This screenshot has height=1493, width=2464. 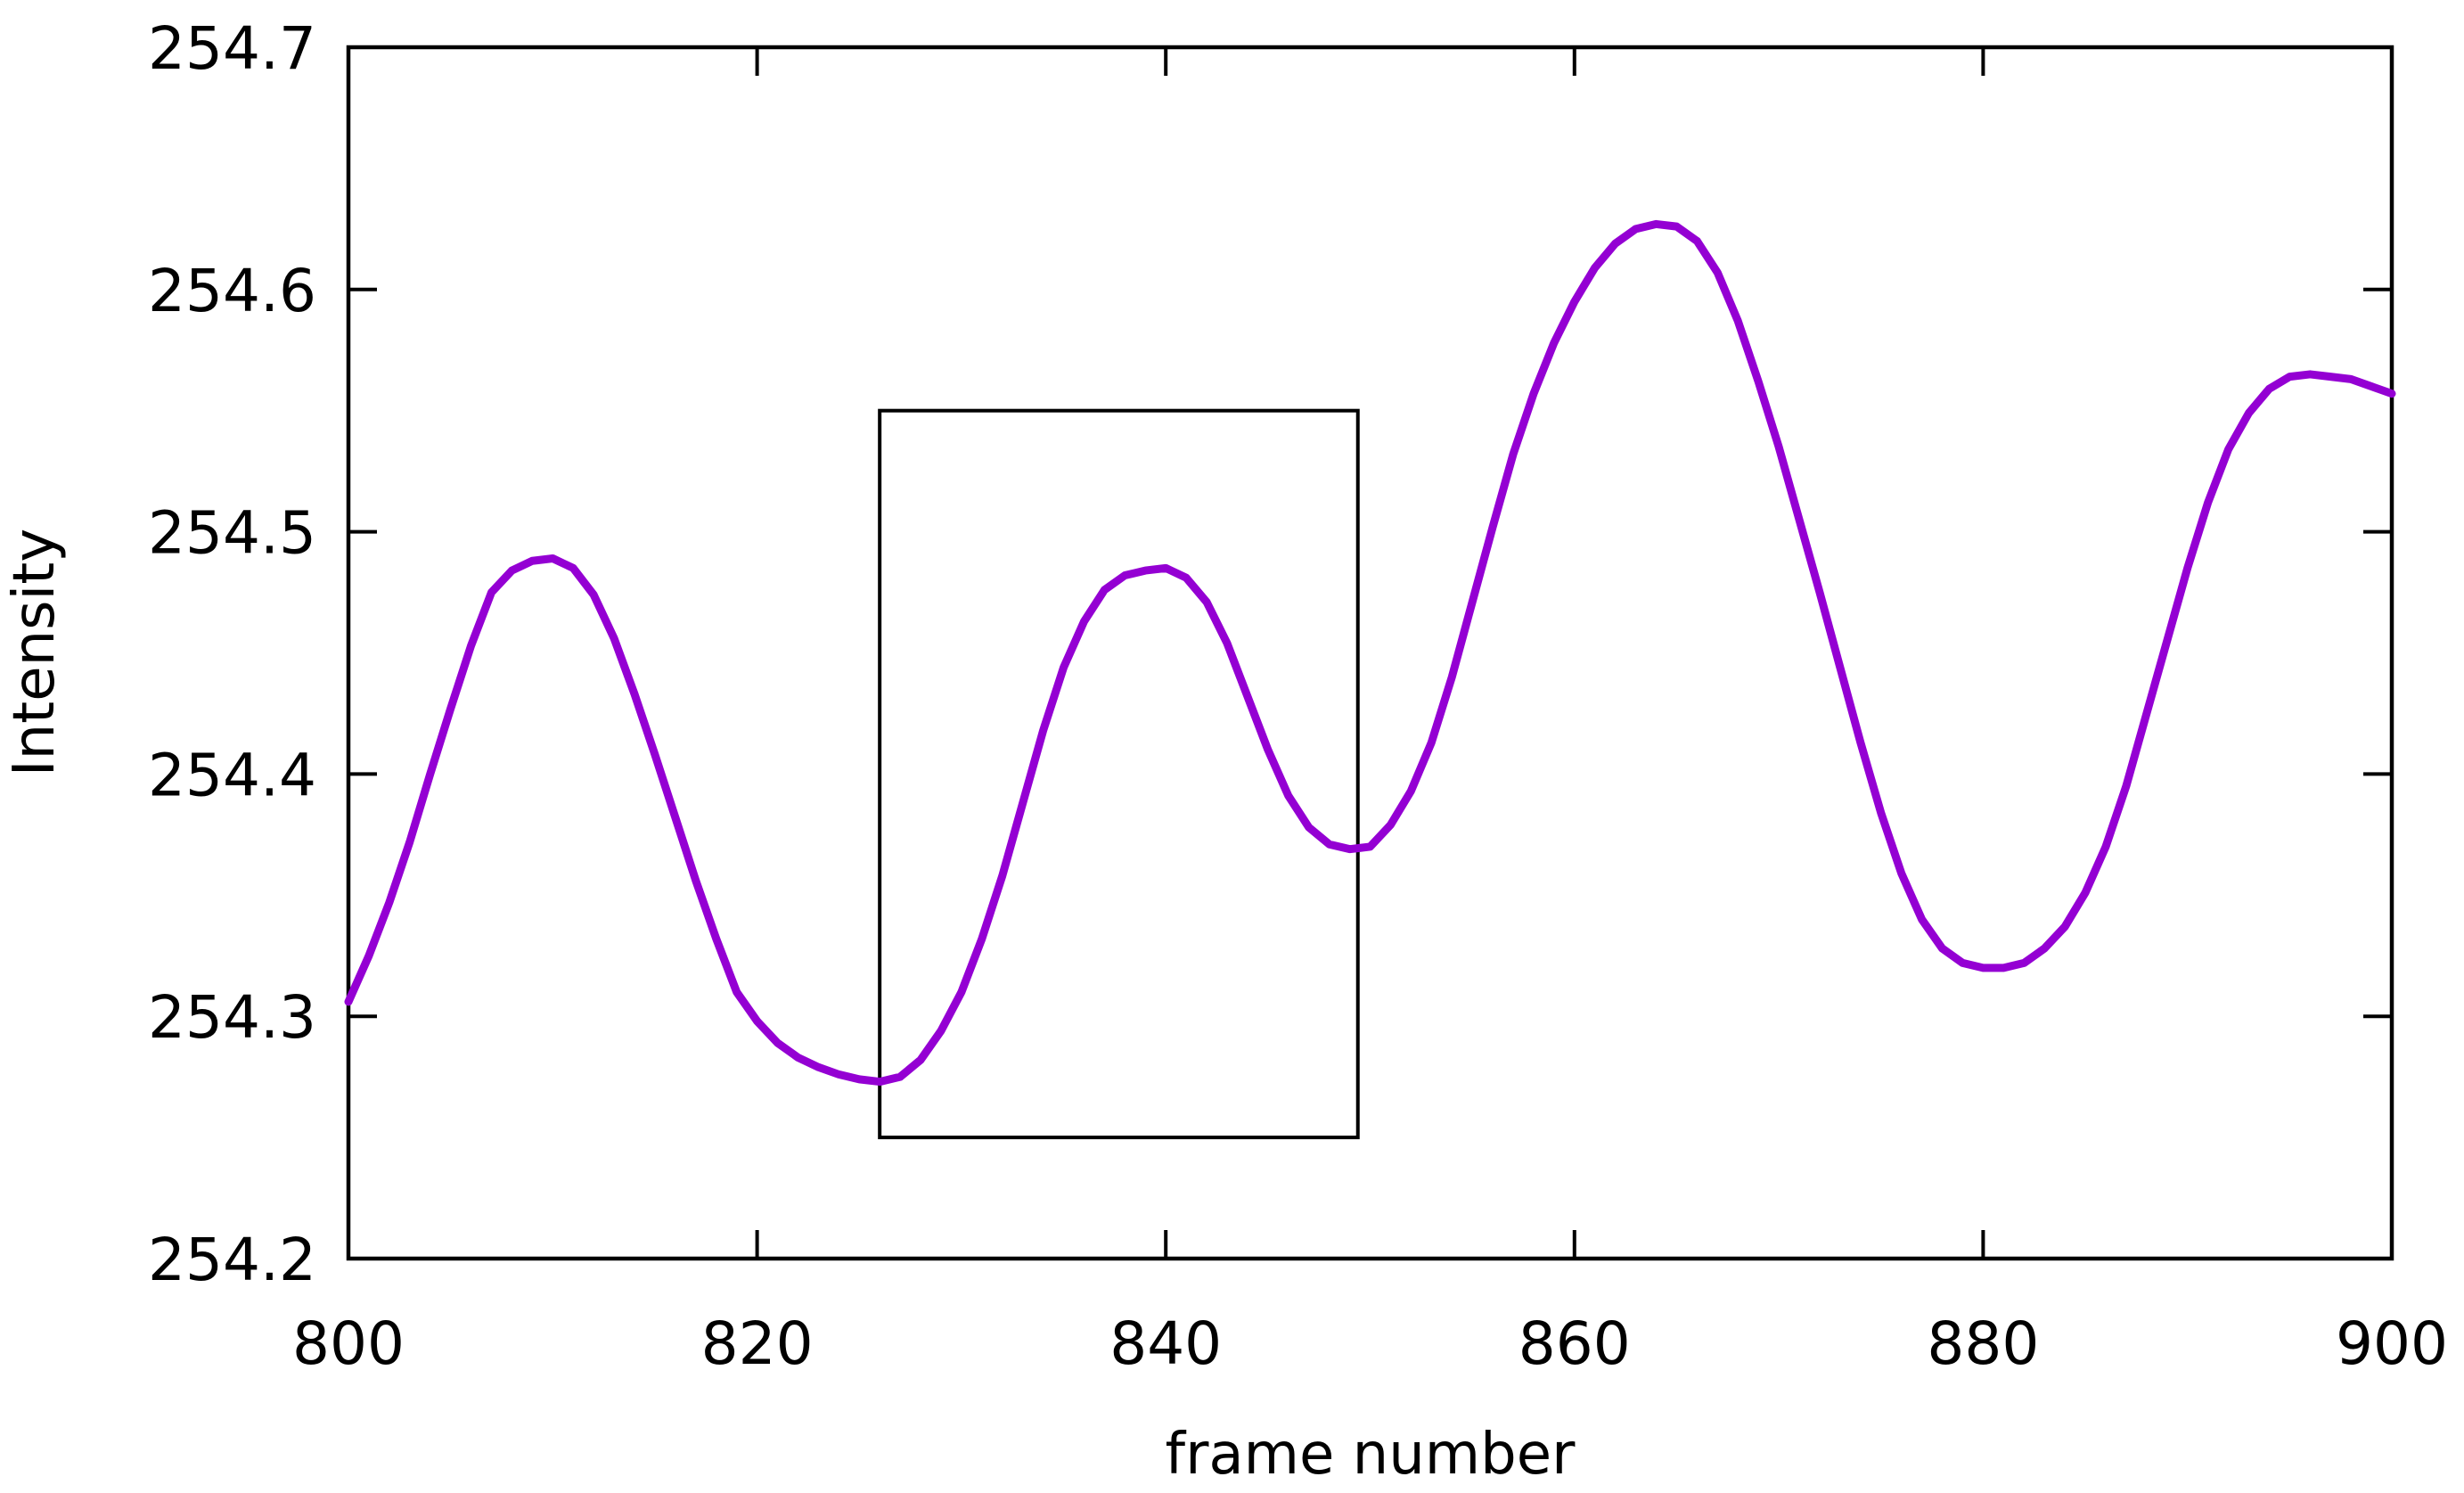 What do you see at coordinates (232, 533) in the screenshot?
I see `y-tick-label: 254.5` at bounding box center [232, 533].